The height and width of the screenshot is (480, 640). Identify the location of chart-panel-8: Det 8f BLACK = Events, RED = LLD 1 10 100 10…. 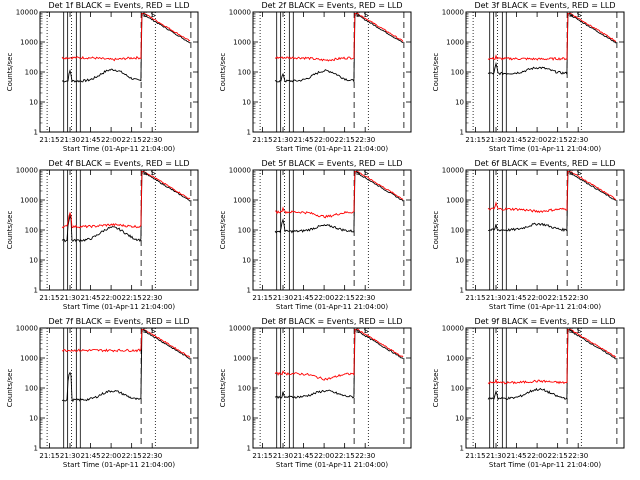
(315, 393).